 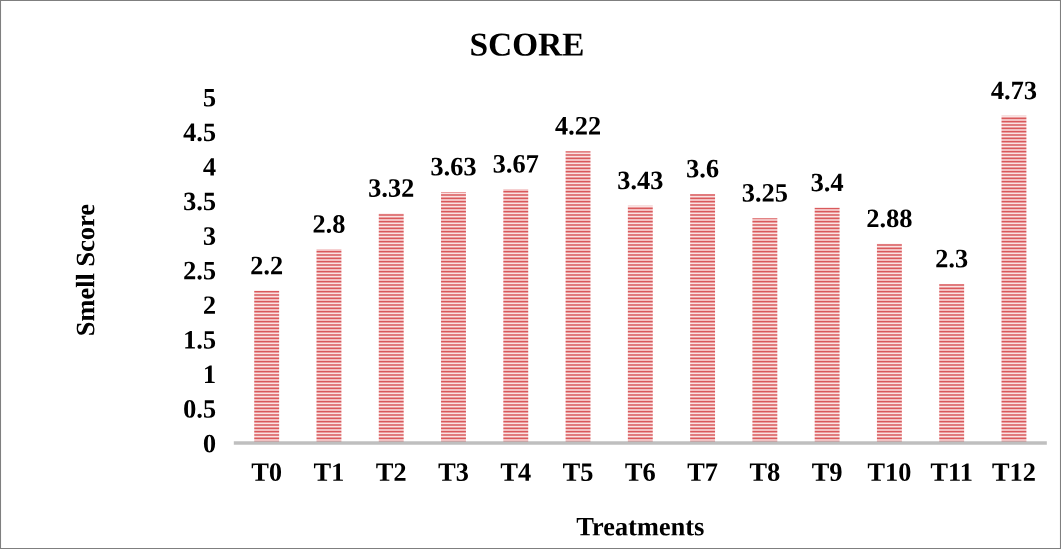 I want to click on y-tick-label: 1.5, so click(x=200, y=340).